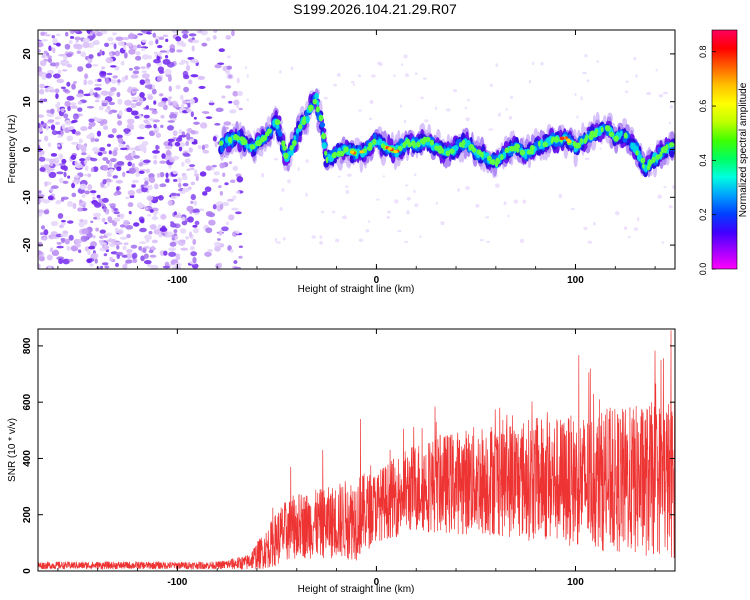 This screenshot has width=750, height=600. What do you see at coordinates (27, 401) in the screenshot?
I see `snr-ytick-label: 600` at bounding box center [27, 401].